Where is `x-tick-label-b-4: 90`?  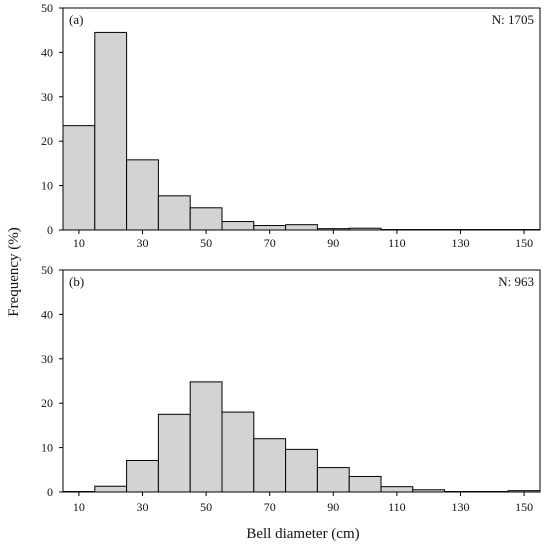
x-tick-label-b-4: 90 is located at coordinates (333, 507).